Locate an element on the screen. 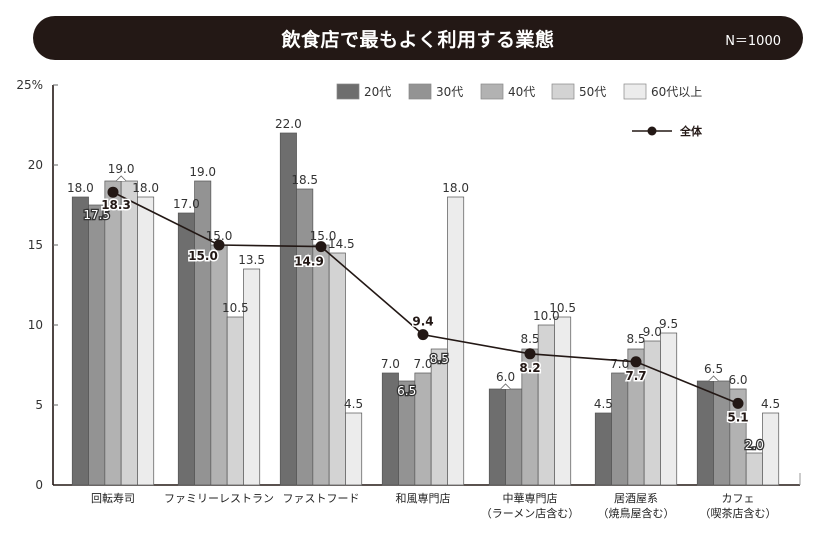  bar-value-label: 2.0 is located at coordinates (754, 445).